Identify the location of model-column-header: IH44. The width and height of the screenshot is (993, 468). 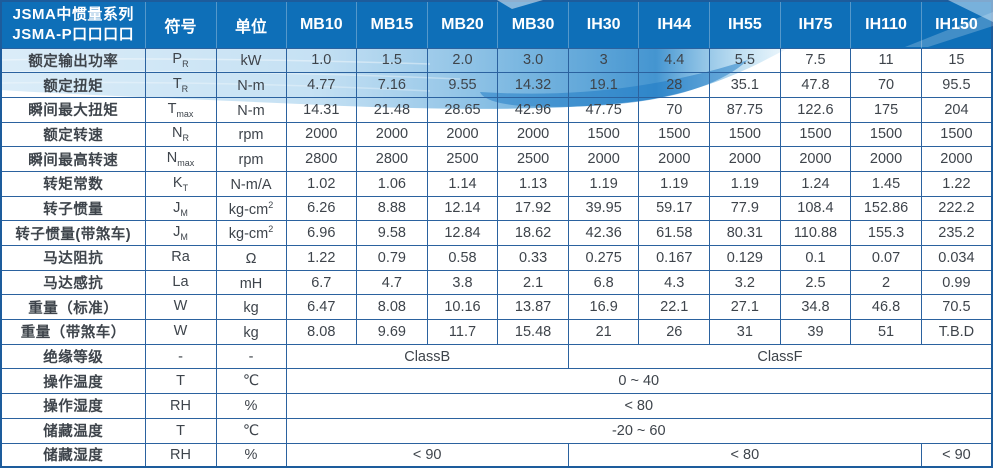
(674, 25).